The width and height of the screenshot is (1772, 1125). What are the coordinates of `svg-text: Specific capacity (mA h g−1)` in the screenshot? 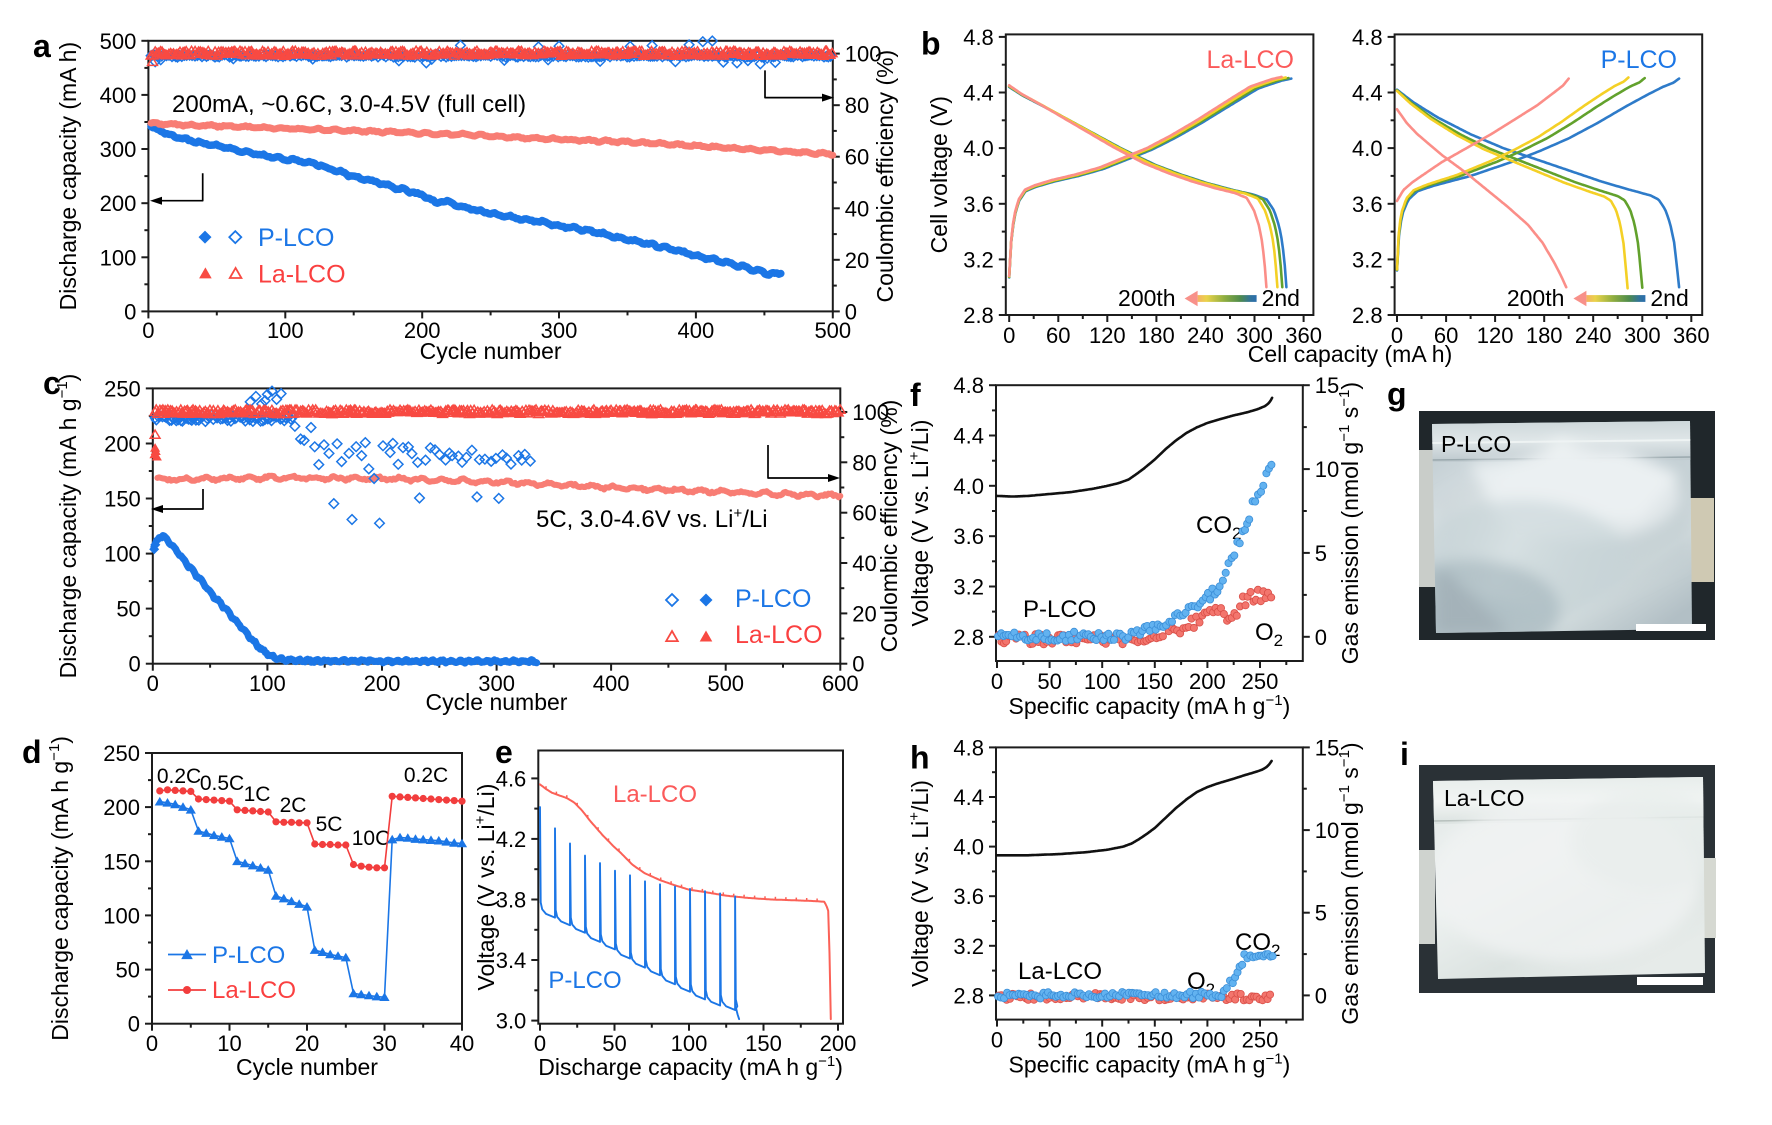 It's located at (1150, 1064).